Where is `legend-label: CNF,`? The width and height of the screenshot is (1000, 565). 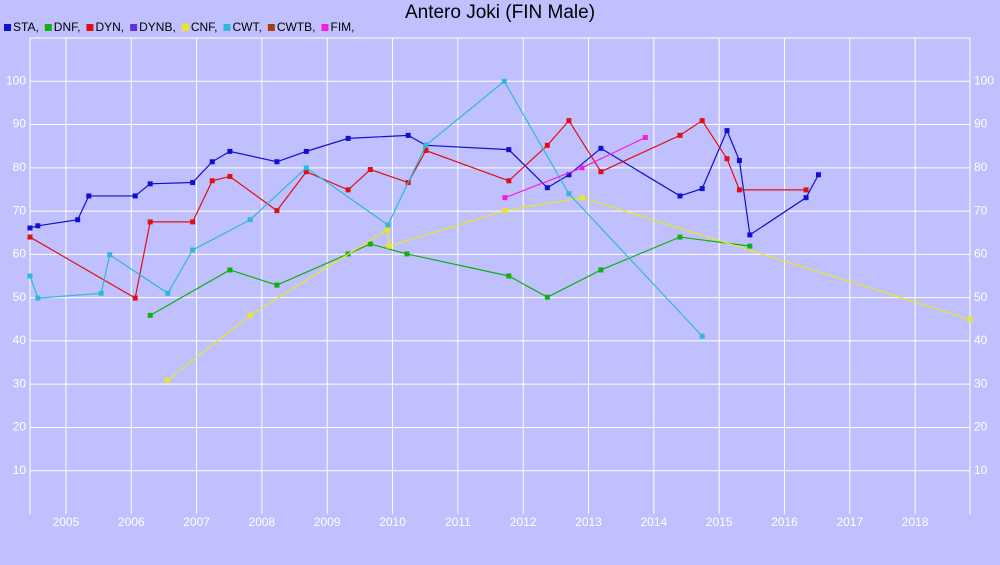
legend-label: CNF, is located at coordinates (204, 27).